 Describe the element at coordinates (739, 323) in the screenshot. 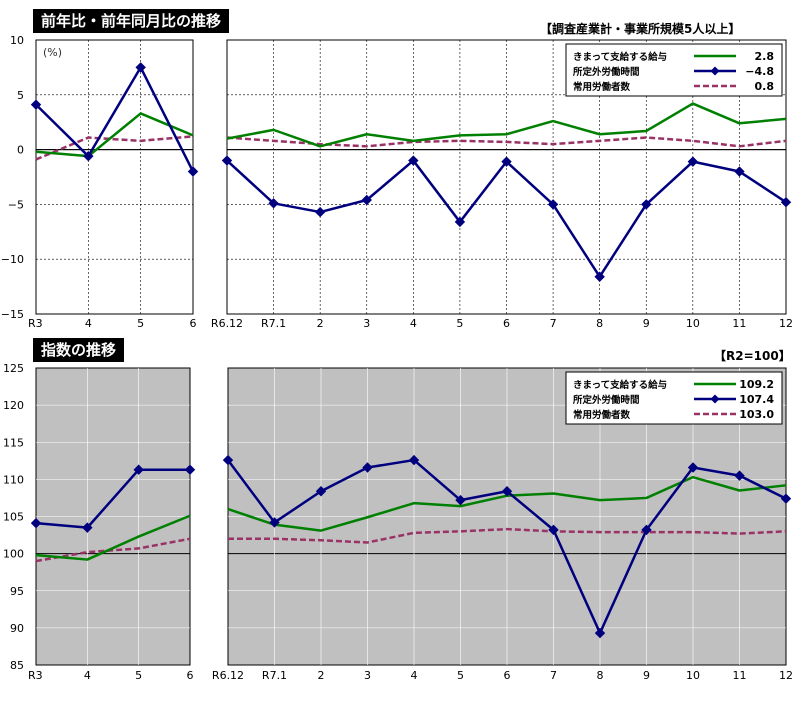

I see `c1-right-xtick-label: 11` at that location.